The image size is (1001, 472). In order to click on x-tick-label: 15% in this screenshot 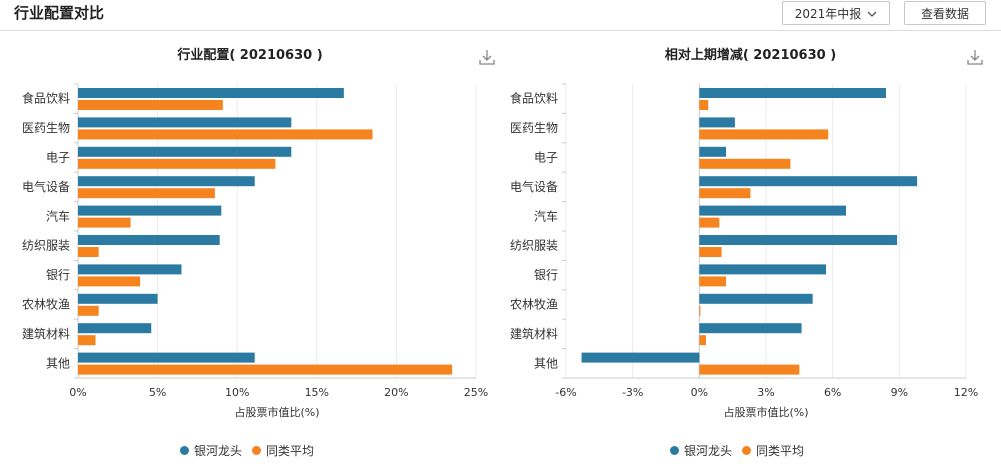, I will do `click(317, 392)`.